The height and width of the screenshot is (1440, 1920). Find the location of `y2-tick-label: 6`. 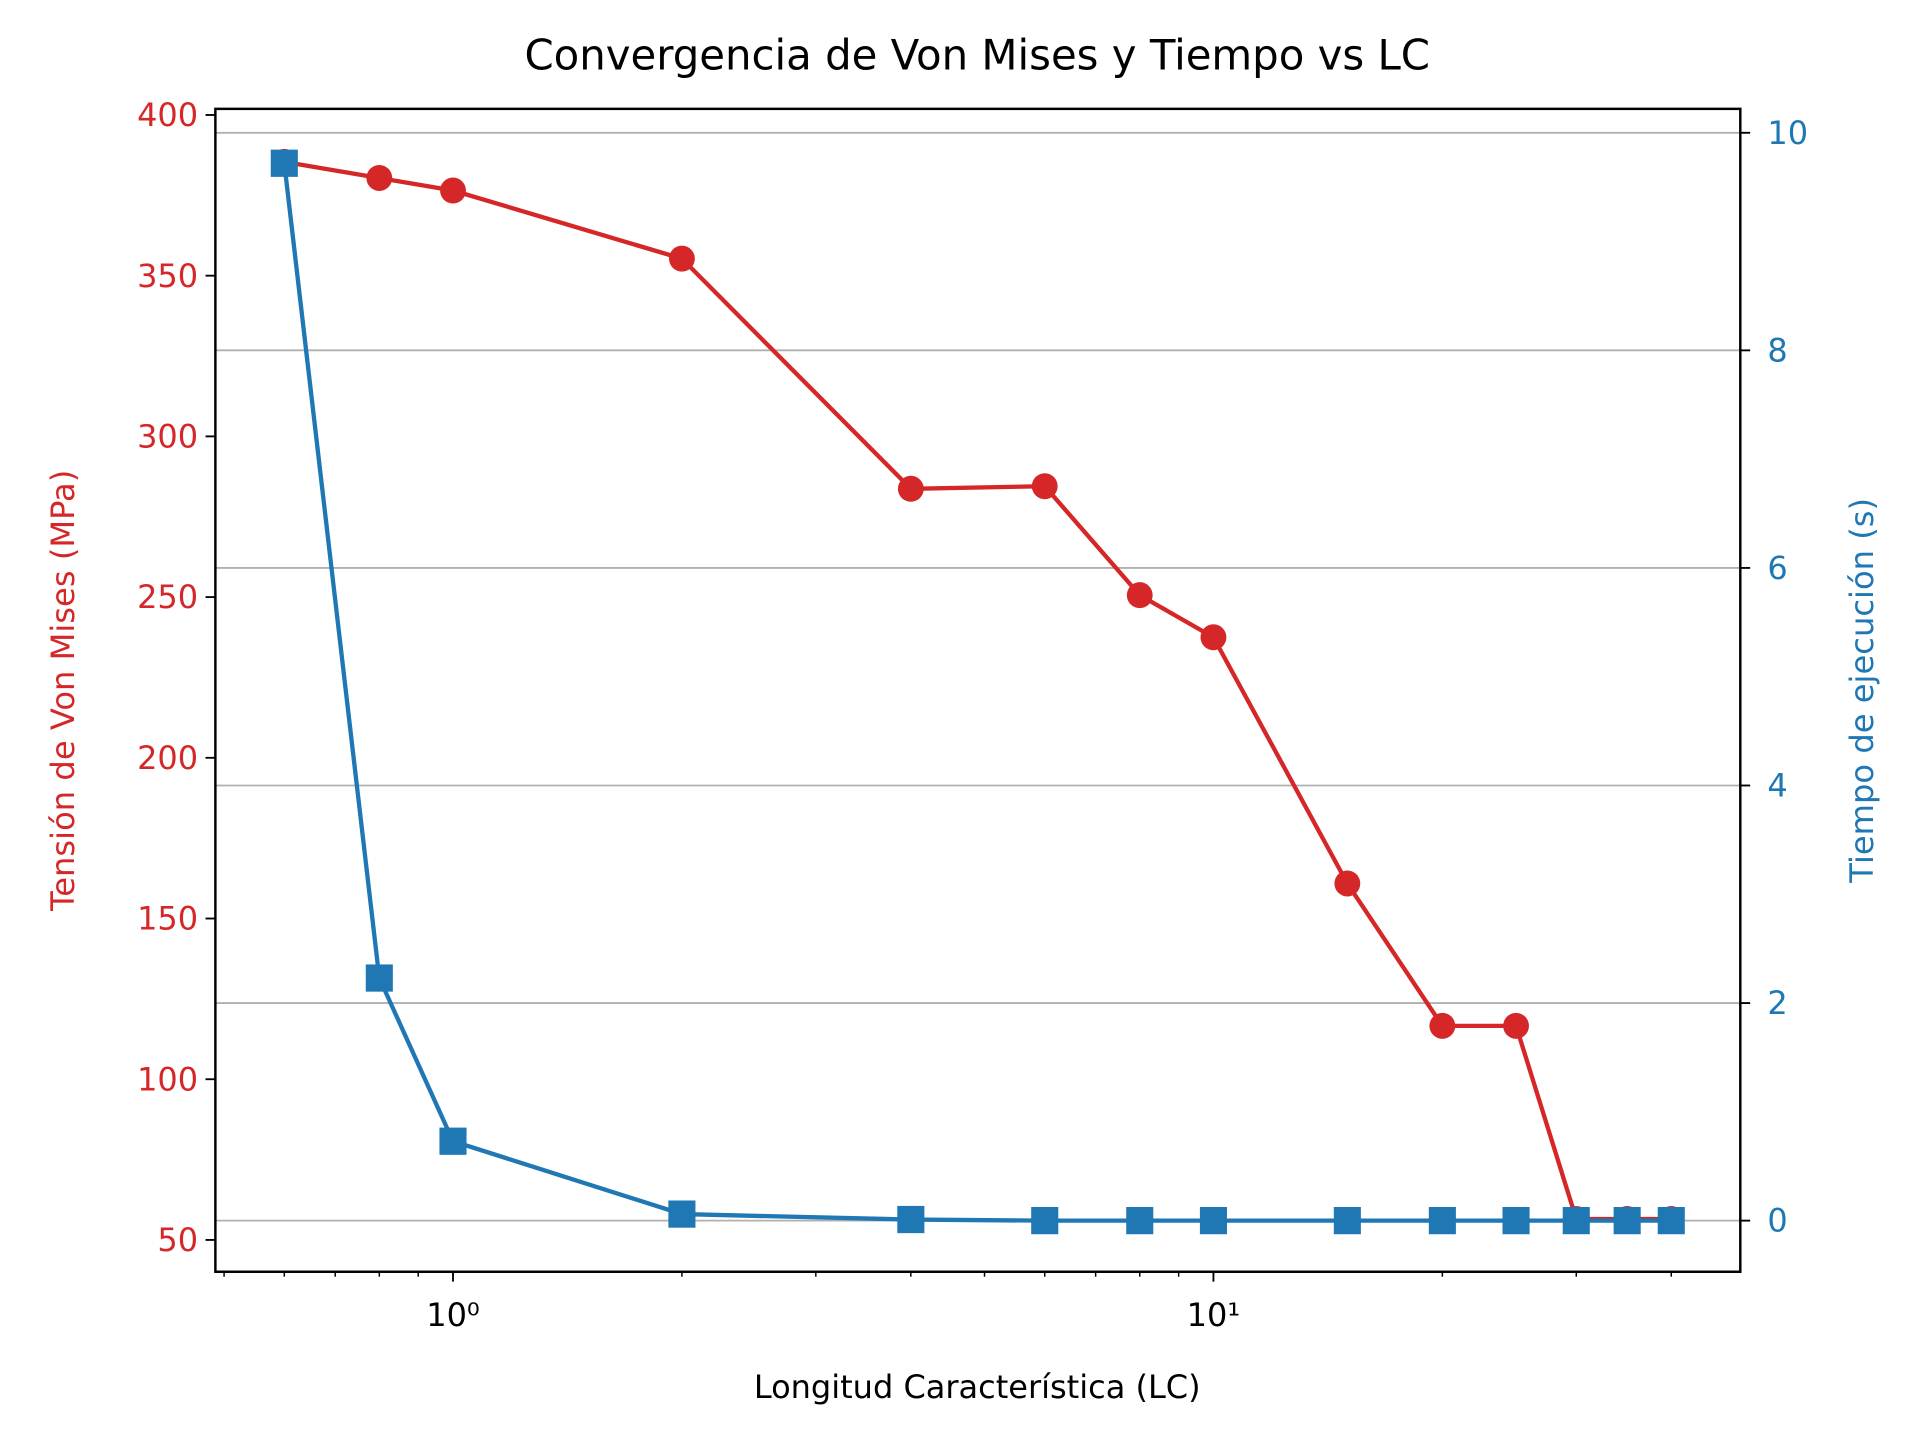

y2-tick-label: 6 is located at coordinates (1777, 568).